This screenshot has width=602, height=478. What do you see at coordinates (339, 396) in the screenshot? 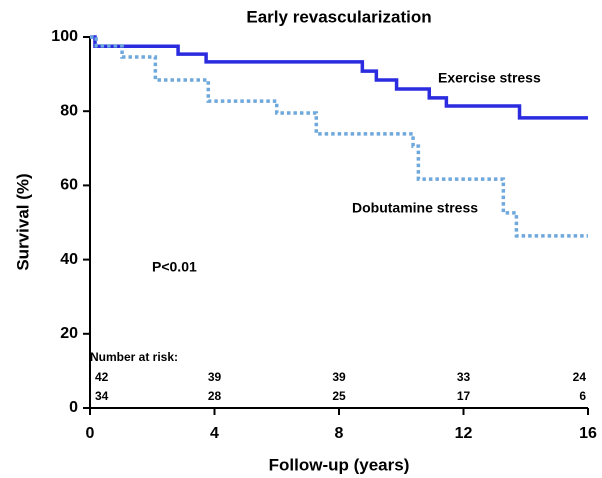
I see `risk-number: 25` at bounding box center [339, 396].